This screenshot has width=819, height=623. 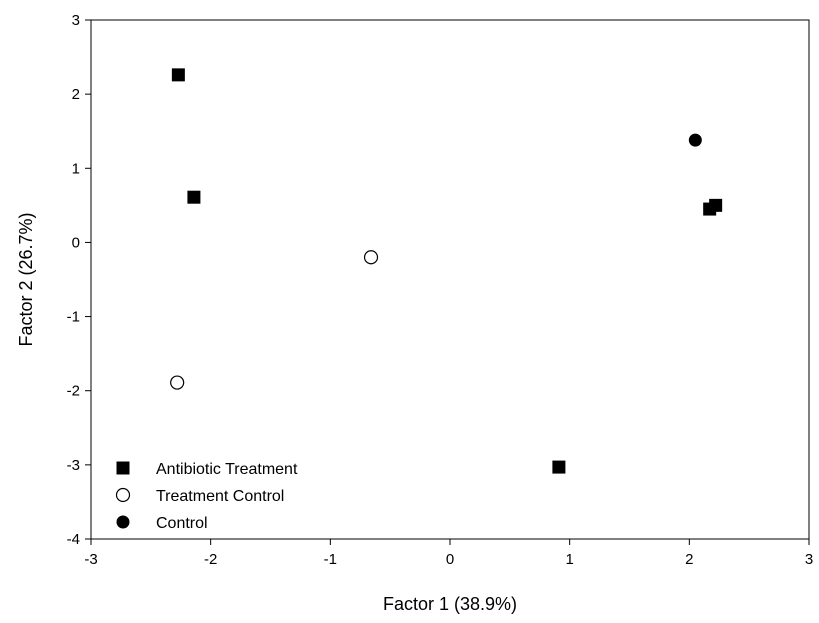 I want to click on x-tick-label: 1, so click(x=569, y=559).